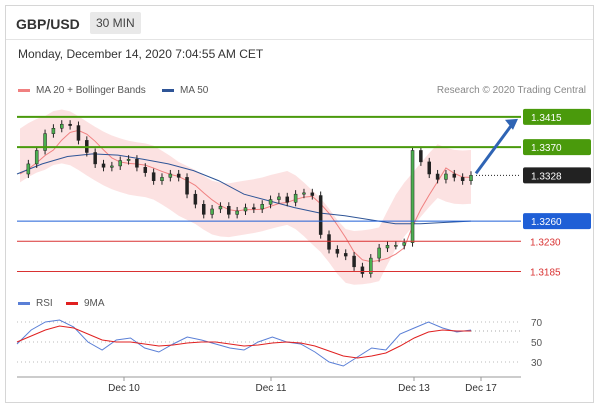  Describe the element at coordinates (537, 343) in the screenshot. I see `rsi-tick-50: 50` at that location.